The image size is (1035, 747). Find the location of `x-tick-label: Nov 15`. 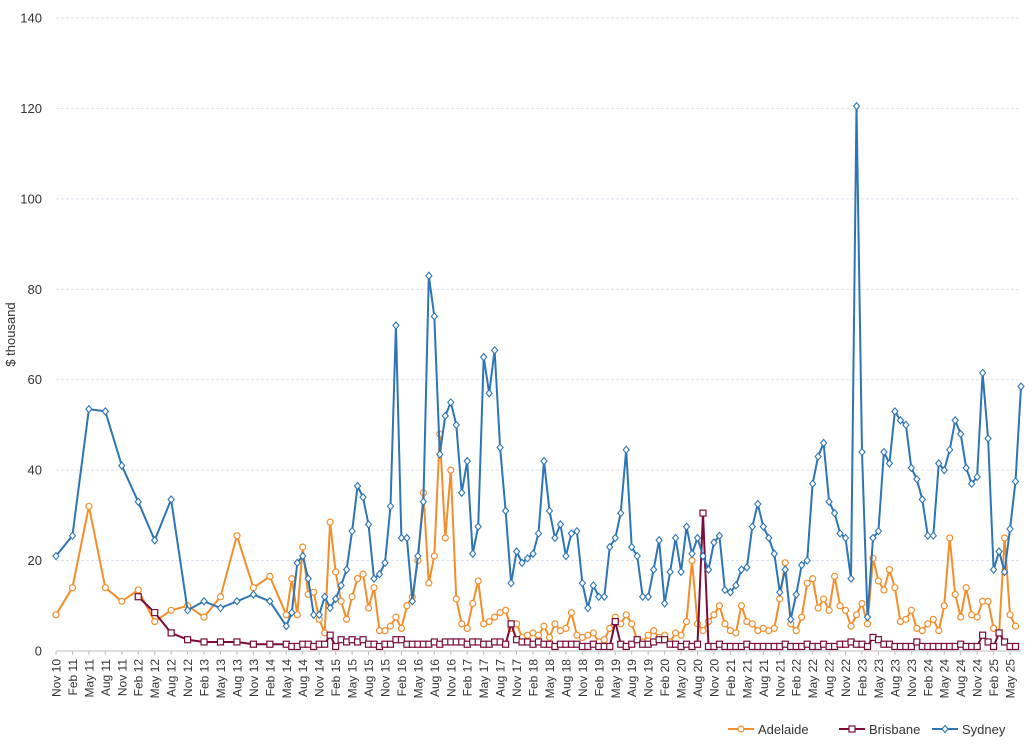

x-tick-label: Nov 15 is located at coordinates (385, 678).